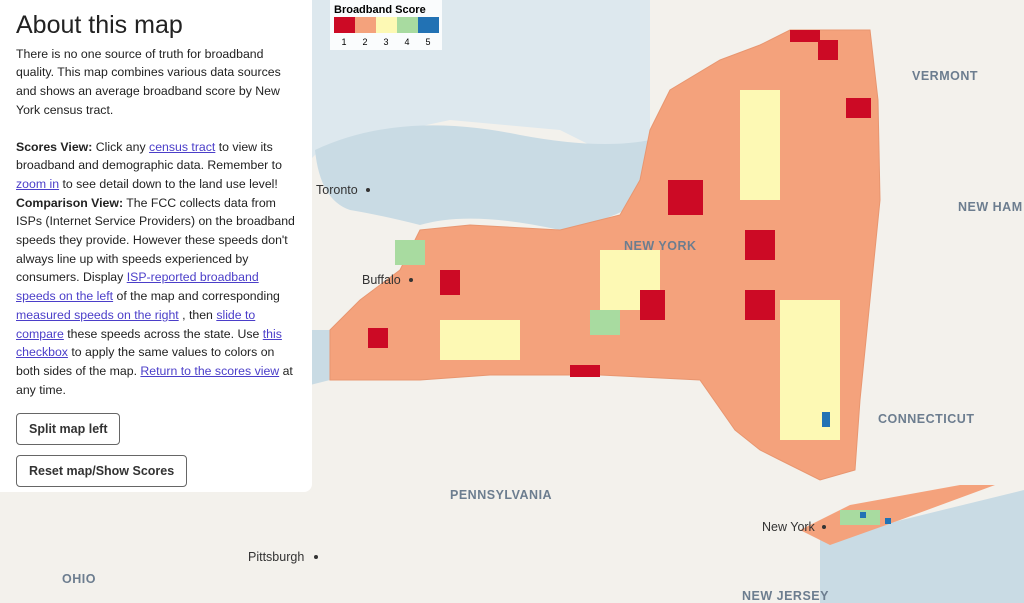 The width and height of the screenshot is (1024, 603). I want to click on city-label: Pittsburgh, so click(276, 557).